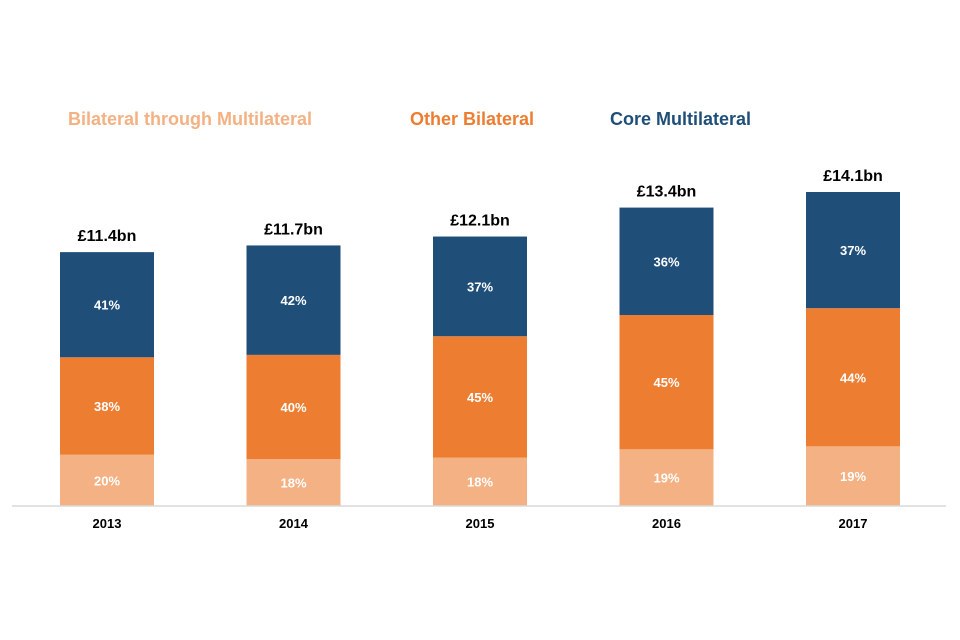 This screenshot has height=640, width=960. Describe the element at coordinates (107, 236) in the screenshot. I see `total-label-2013: £11.4bn` at that location.